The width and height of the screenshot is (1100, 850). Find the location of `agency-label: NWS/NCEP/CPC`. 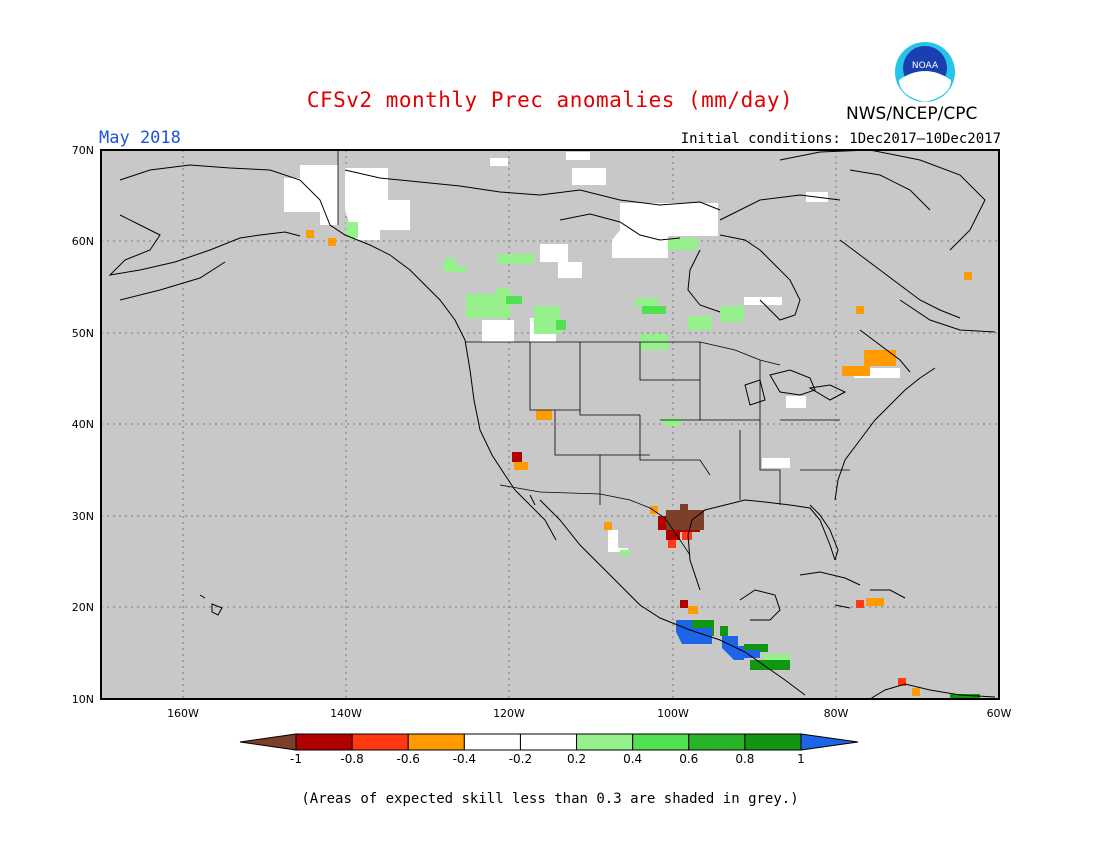

agency-label: NWS/NCEP/CPC is located at coordinates (912, 114).